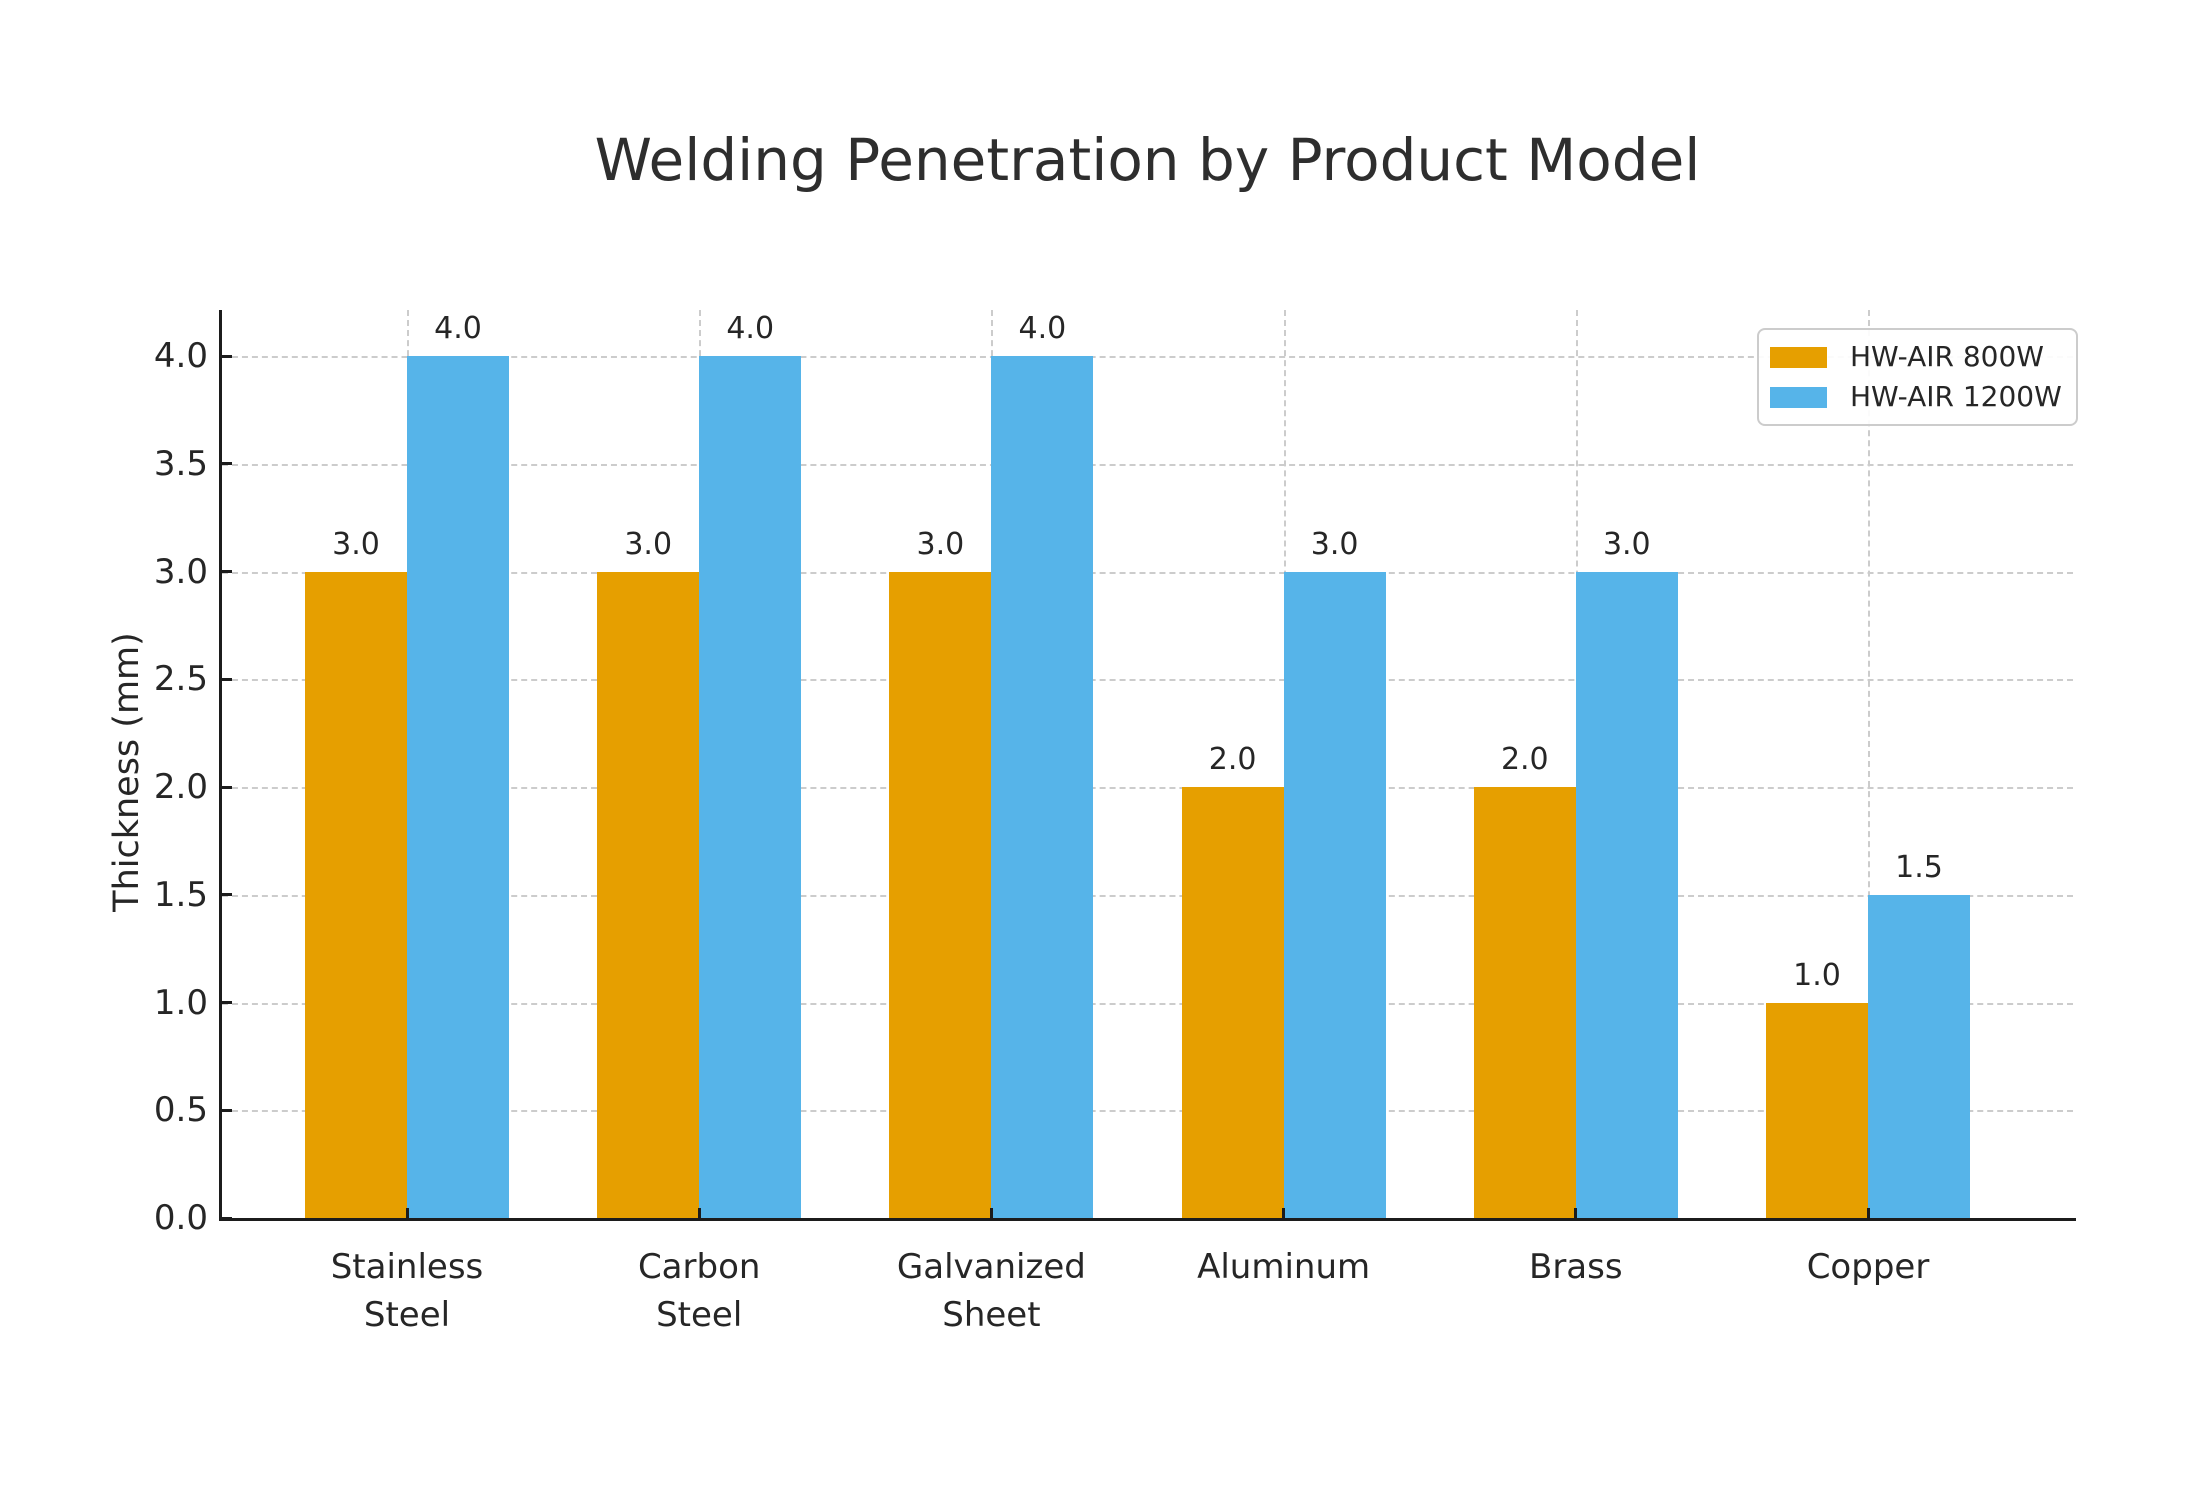  What do you see at coordinates (940, 544) in the screenshot?
I see `bar-value-label-hw-air-800w-galvanized-sheet: 3.0` at bounding box center [940, 544].